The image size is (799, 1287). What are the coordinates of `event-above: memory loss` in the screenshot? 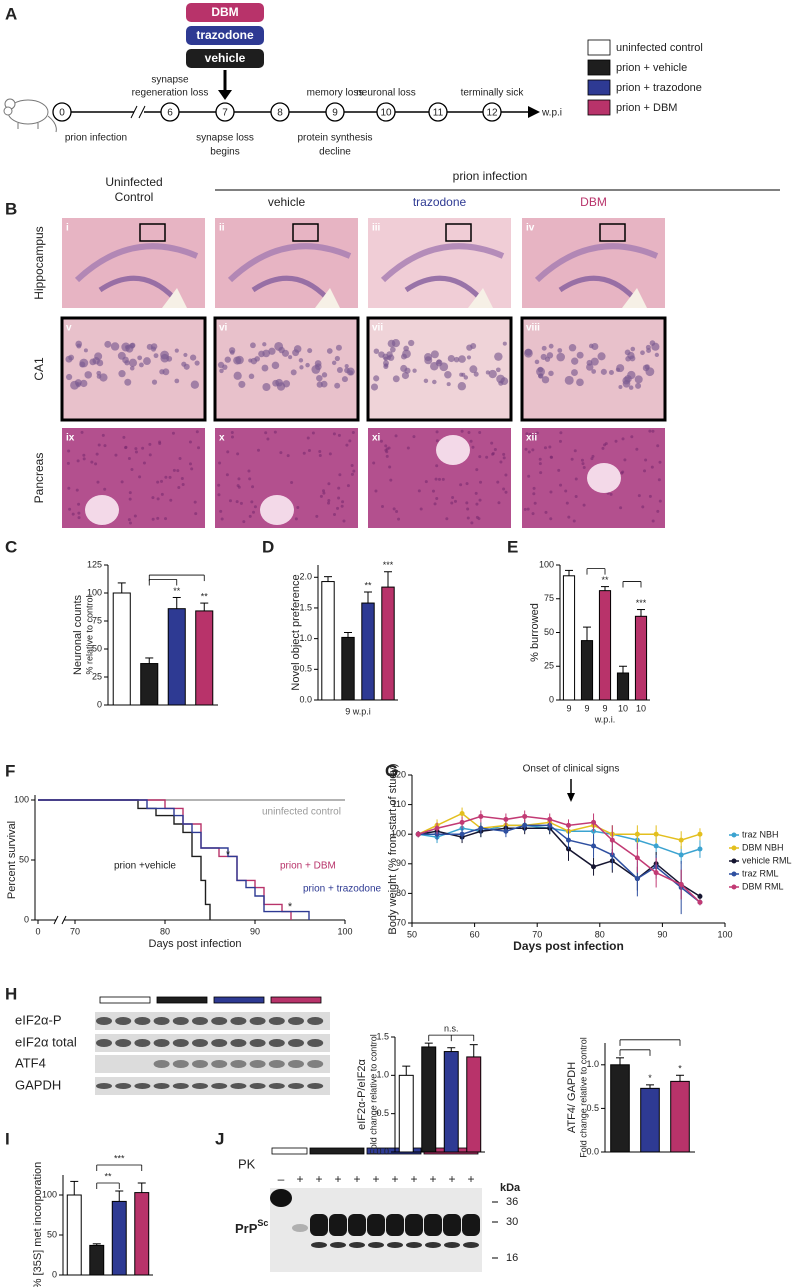 It's located at (335, 93).